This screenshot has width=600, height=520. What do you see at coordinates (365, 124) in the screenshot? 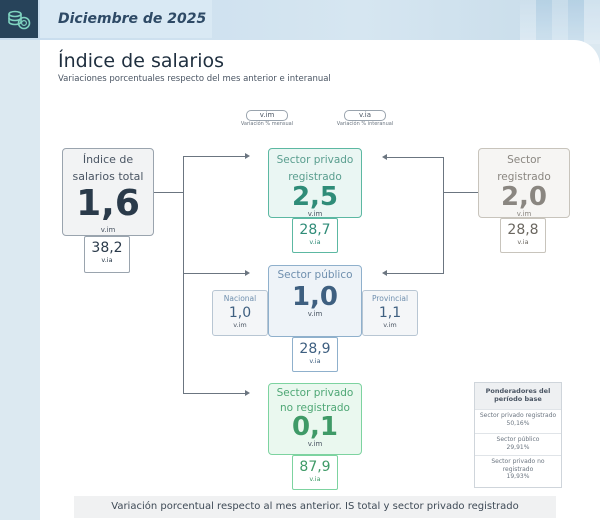
I see `legend-via-caption: Variación % interanual` at bounding box center [365, 124].